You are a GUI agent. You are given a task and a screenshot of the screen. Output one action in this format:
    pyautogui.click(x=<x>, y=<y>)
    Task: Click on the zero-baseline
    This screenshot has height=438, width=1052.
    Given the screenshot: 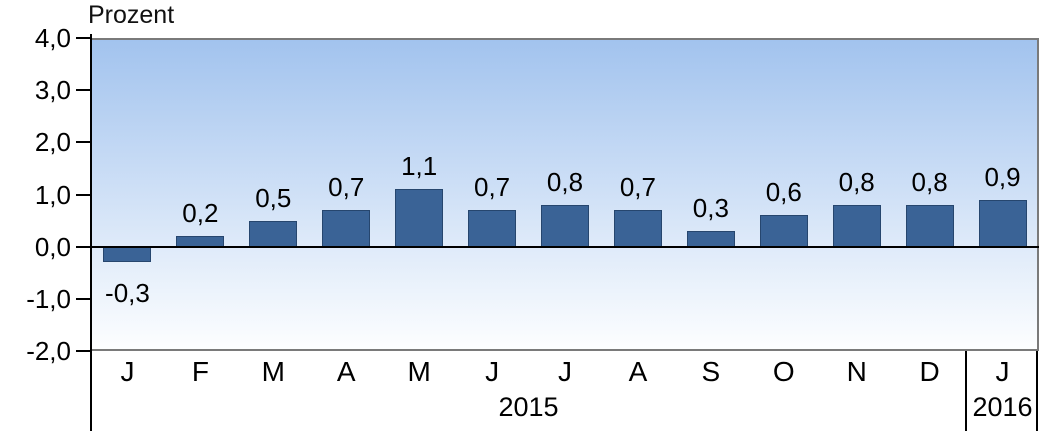 What is the action you would take?
    pyautogui.click(x=565, y=246)
    